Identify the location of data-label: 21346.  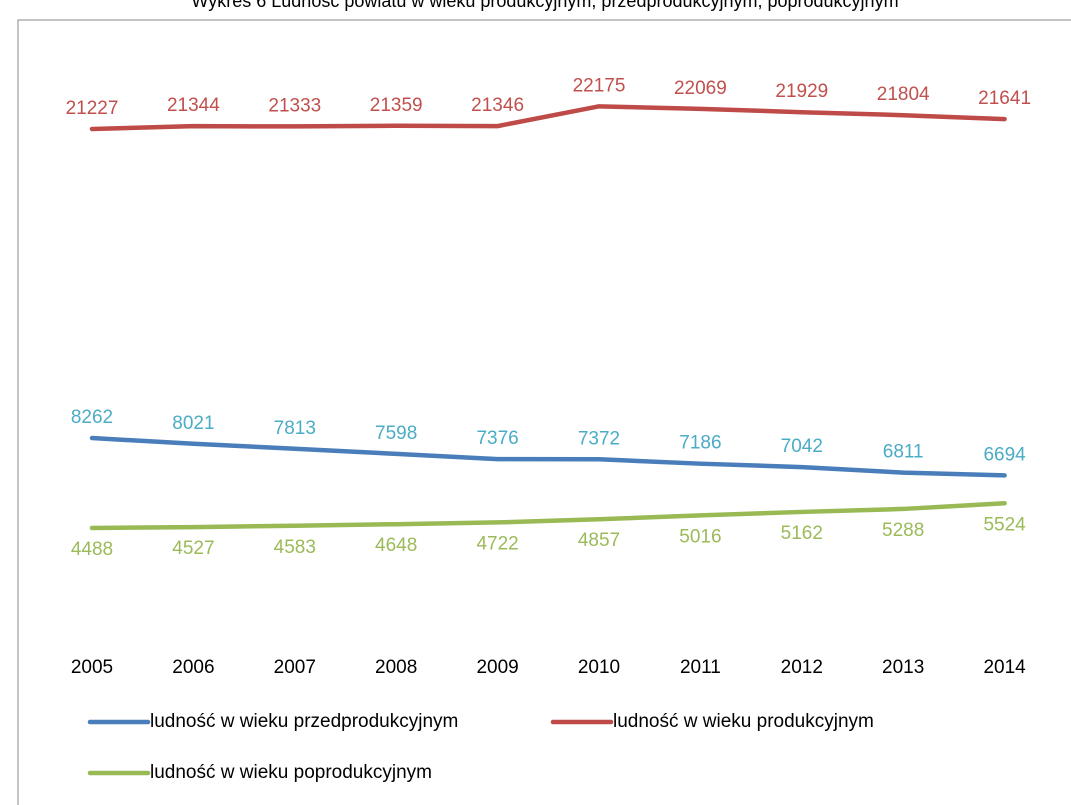
(497, 105).